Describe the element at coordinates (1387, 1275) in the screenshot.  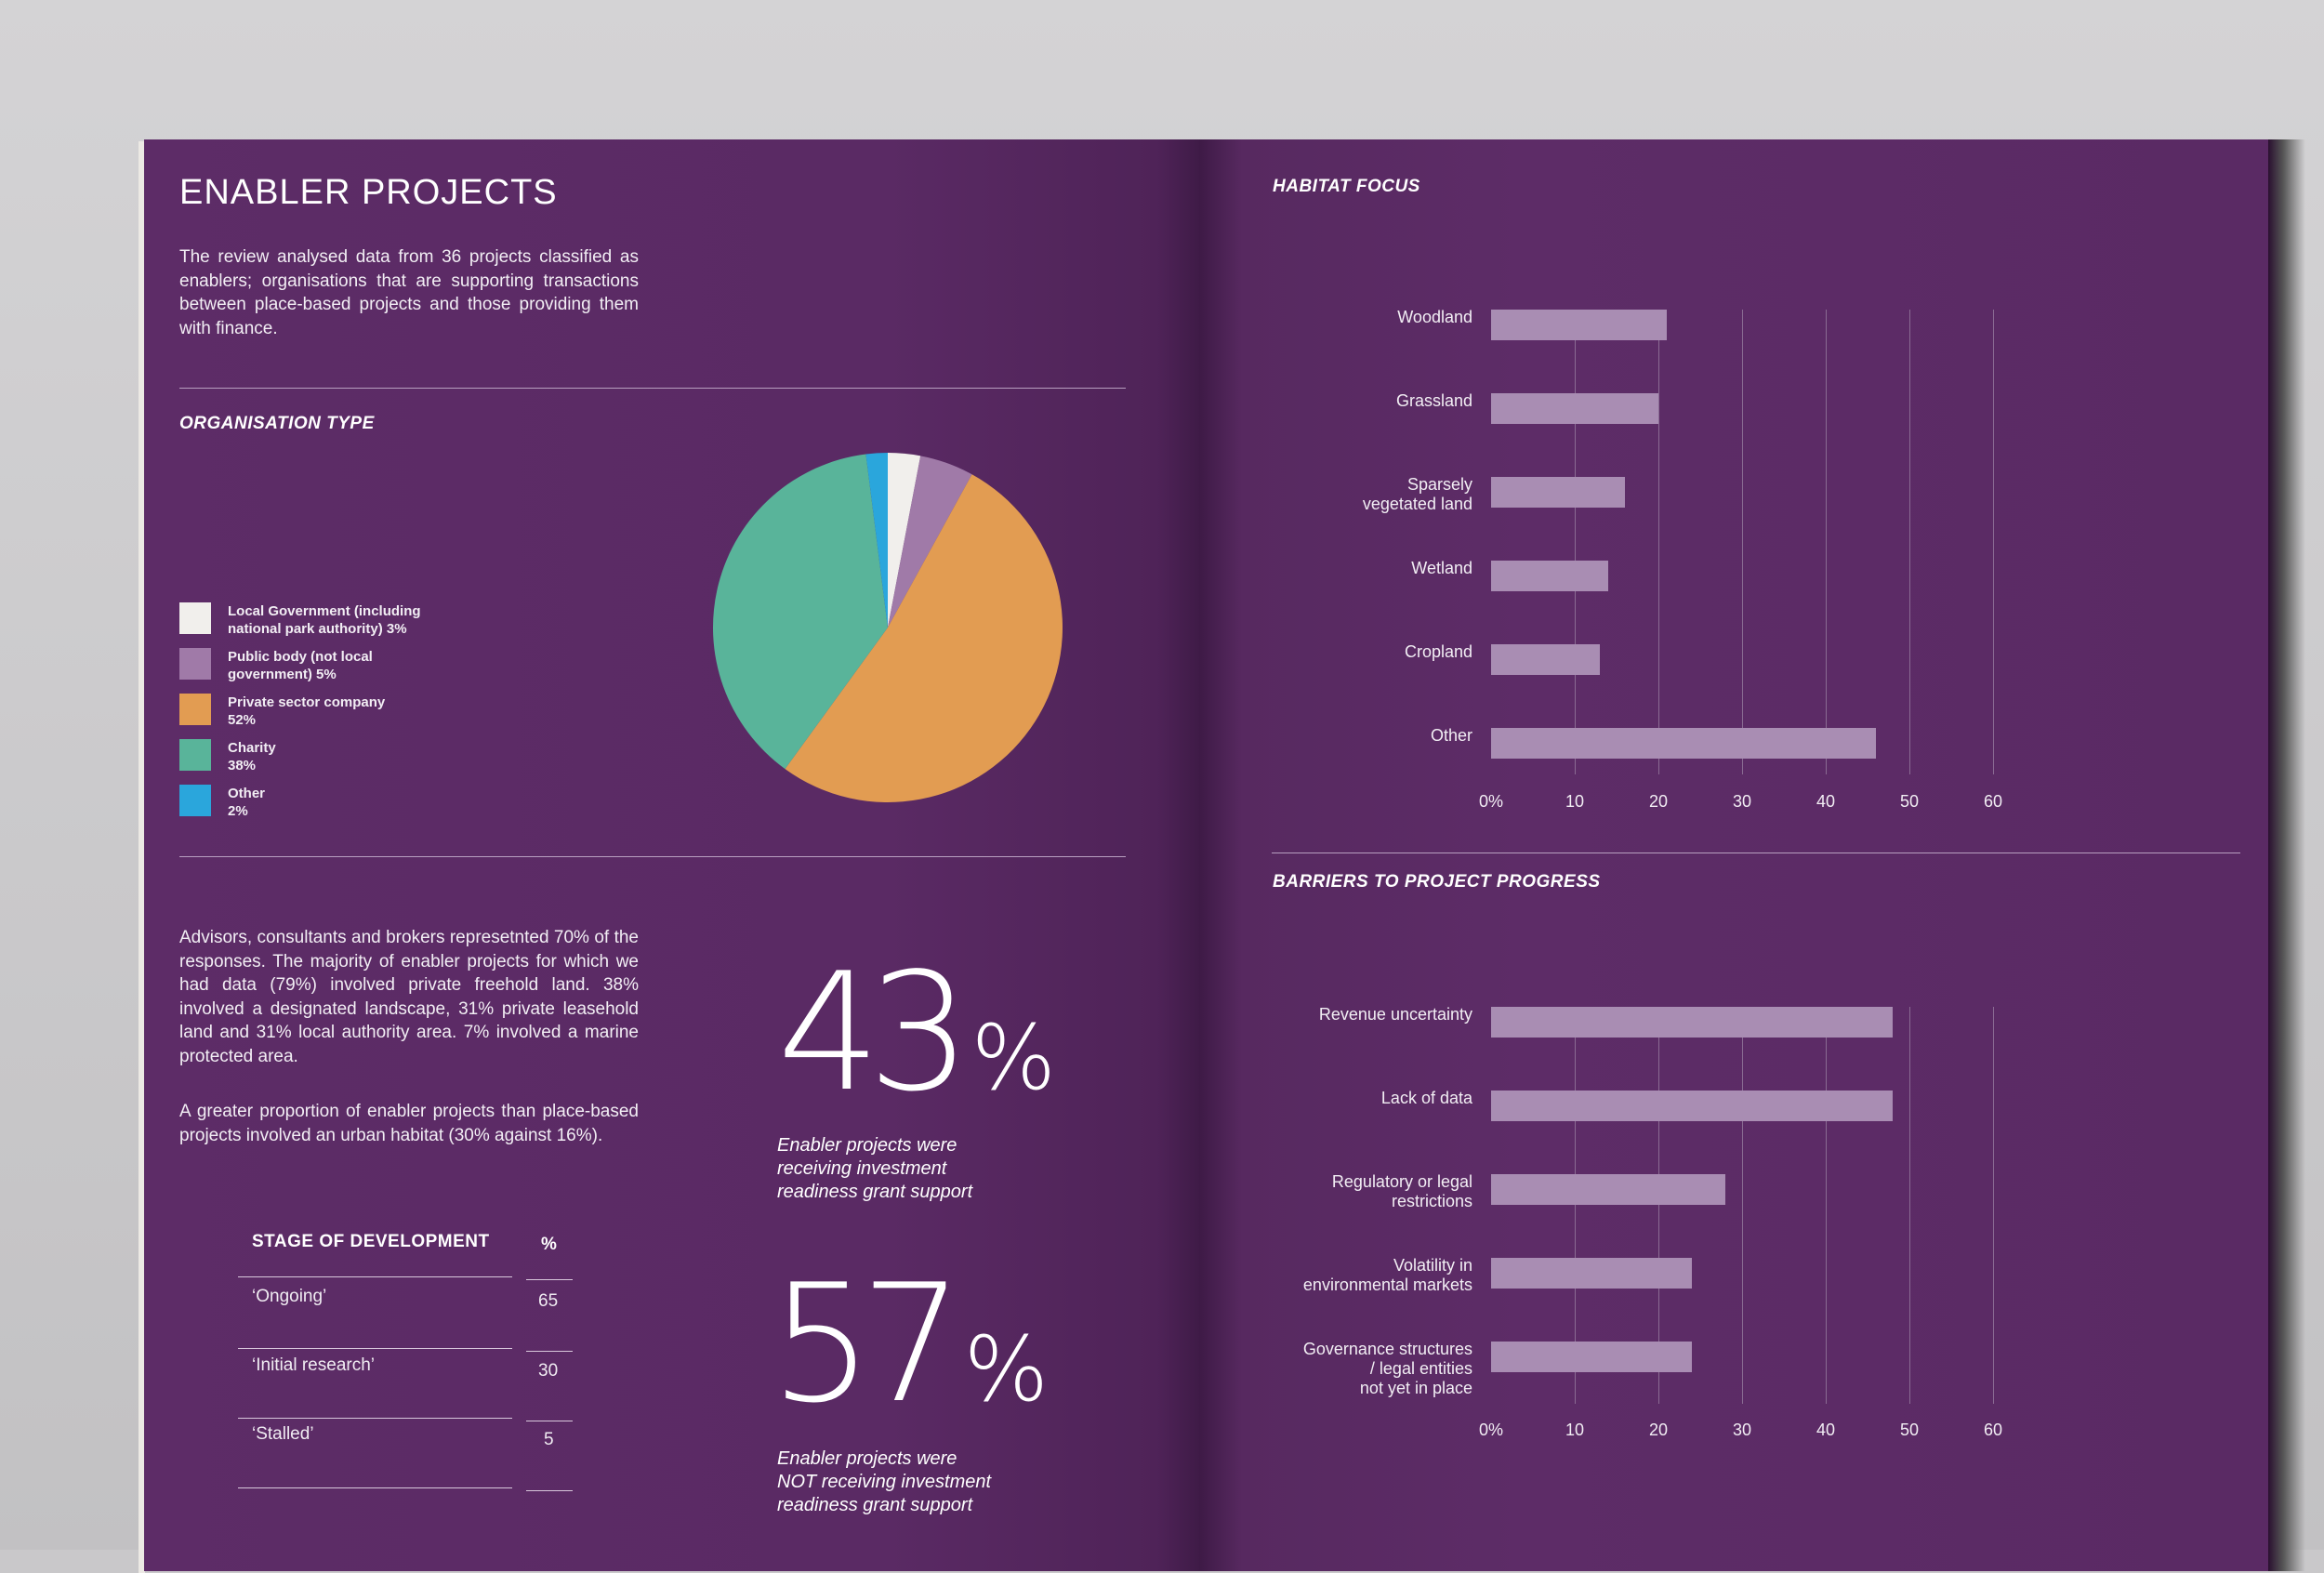
I see `category-label: Volatility in environmental markets` at that location.